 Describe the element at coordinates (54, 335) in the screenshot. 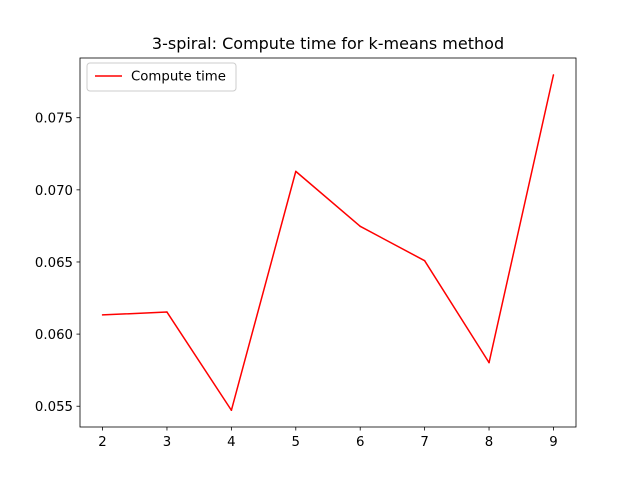

I see `y-tick-label: 0.060` at that location.